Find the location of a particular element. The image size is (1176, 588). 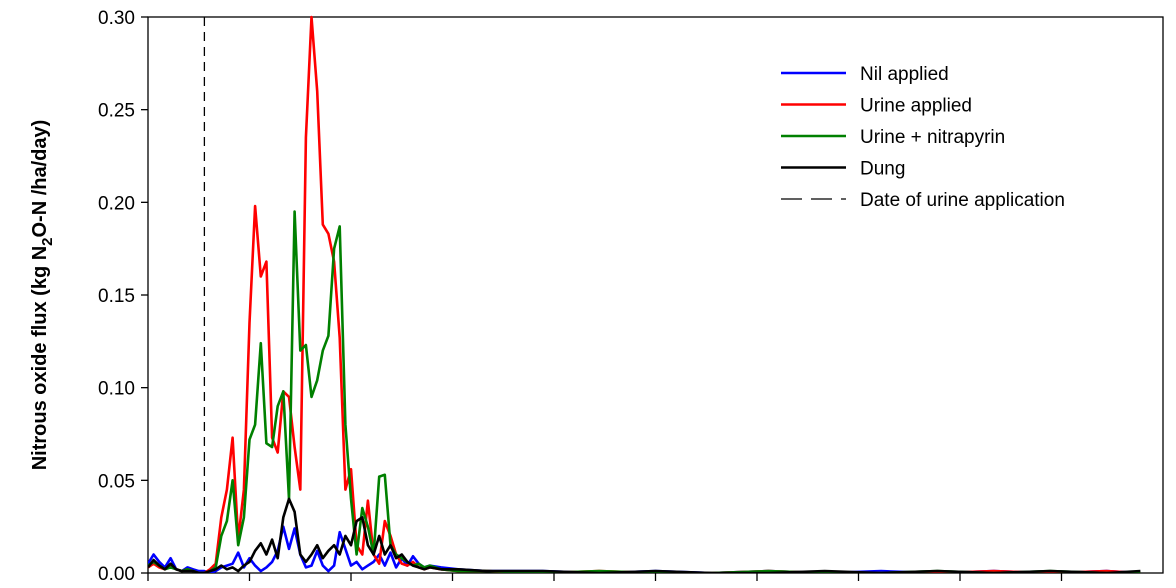

y-axis-title-subscript: 2 is located at coordinates (47, 241).